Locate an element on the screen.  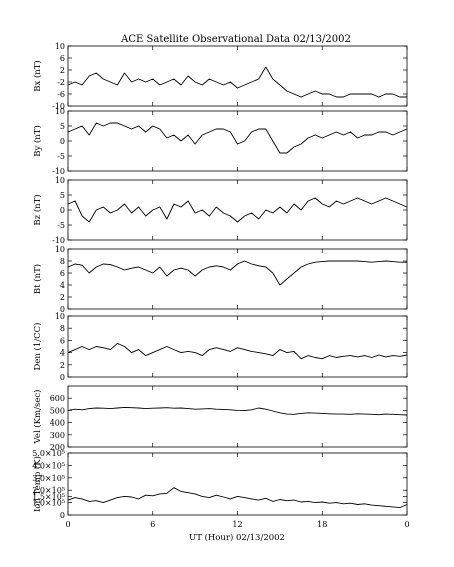
x-axis-label: UT (Hour) 02/13/2002 is located at coordinates (237, 537).